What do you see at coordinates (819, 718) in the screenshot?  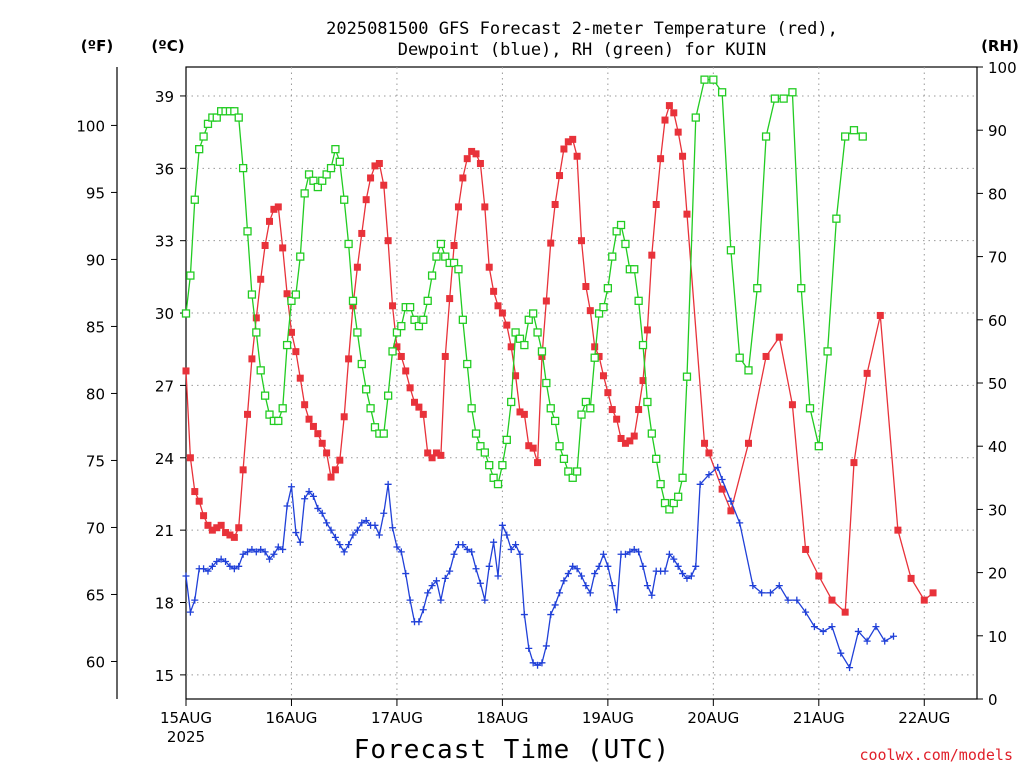 I see `x-tick-label: 21AUG` at bounding box center [819, 718].